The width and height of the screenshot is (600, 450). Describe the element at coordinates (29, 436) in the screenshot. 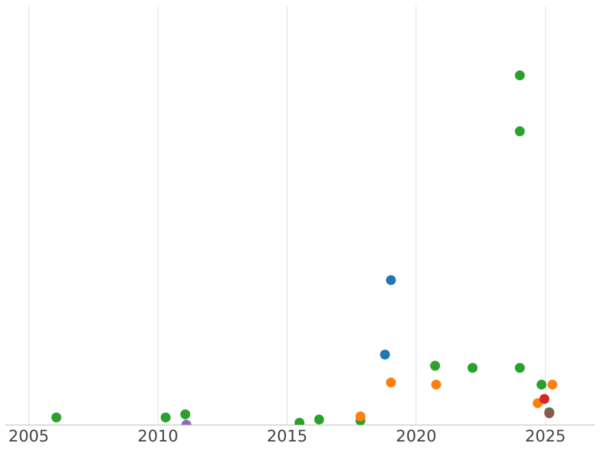

I see `x-tick-label: 2005` at that location.